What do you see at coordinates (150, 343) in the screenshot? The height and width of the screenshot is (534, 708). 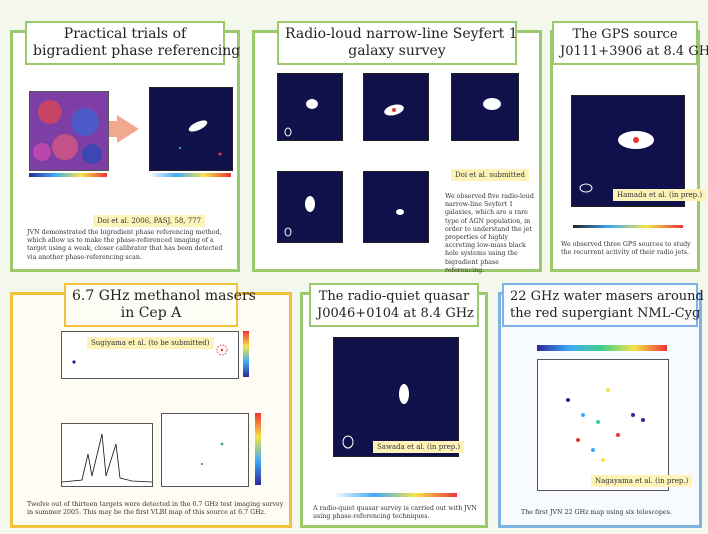 I see `citation: Sugiyama et al. (to be submitted)` at bounding box center [150, 343].